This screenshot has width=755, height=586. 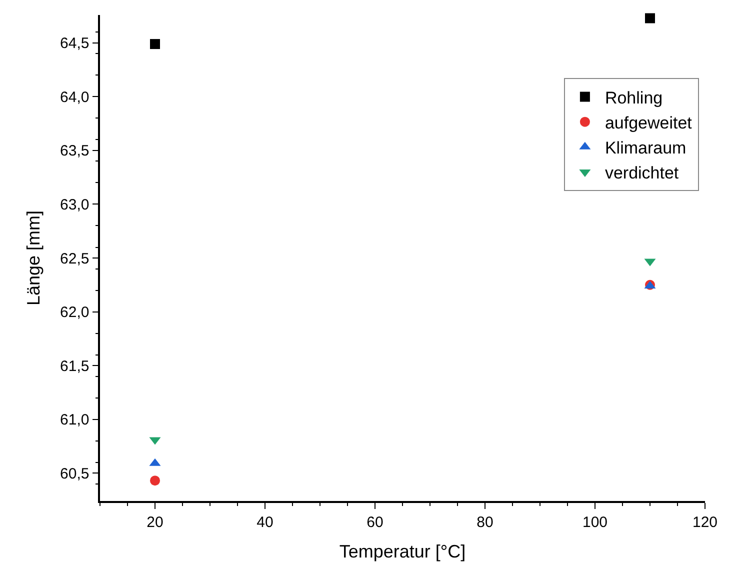 What do you see at coordinates (155, 522) in the screenshot?
I see `x-tick-label: 20` at bounding box center [155, 522].